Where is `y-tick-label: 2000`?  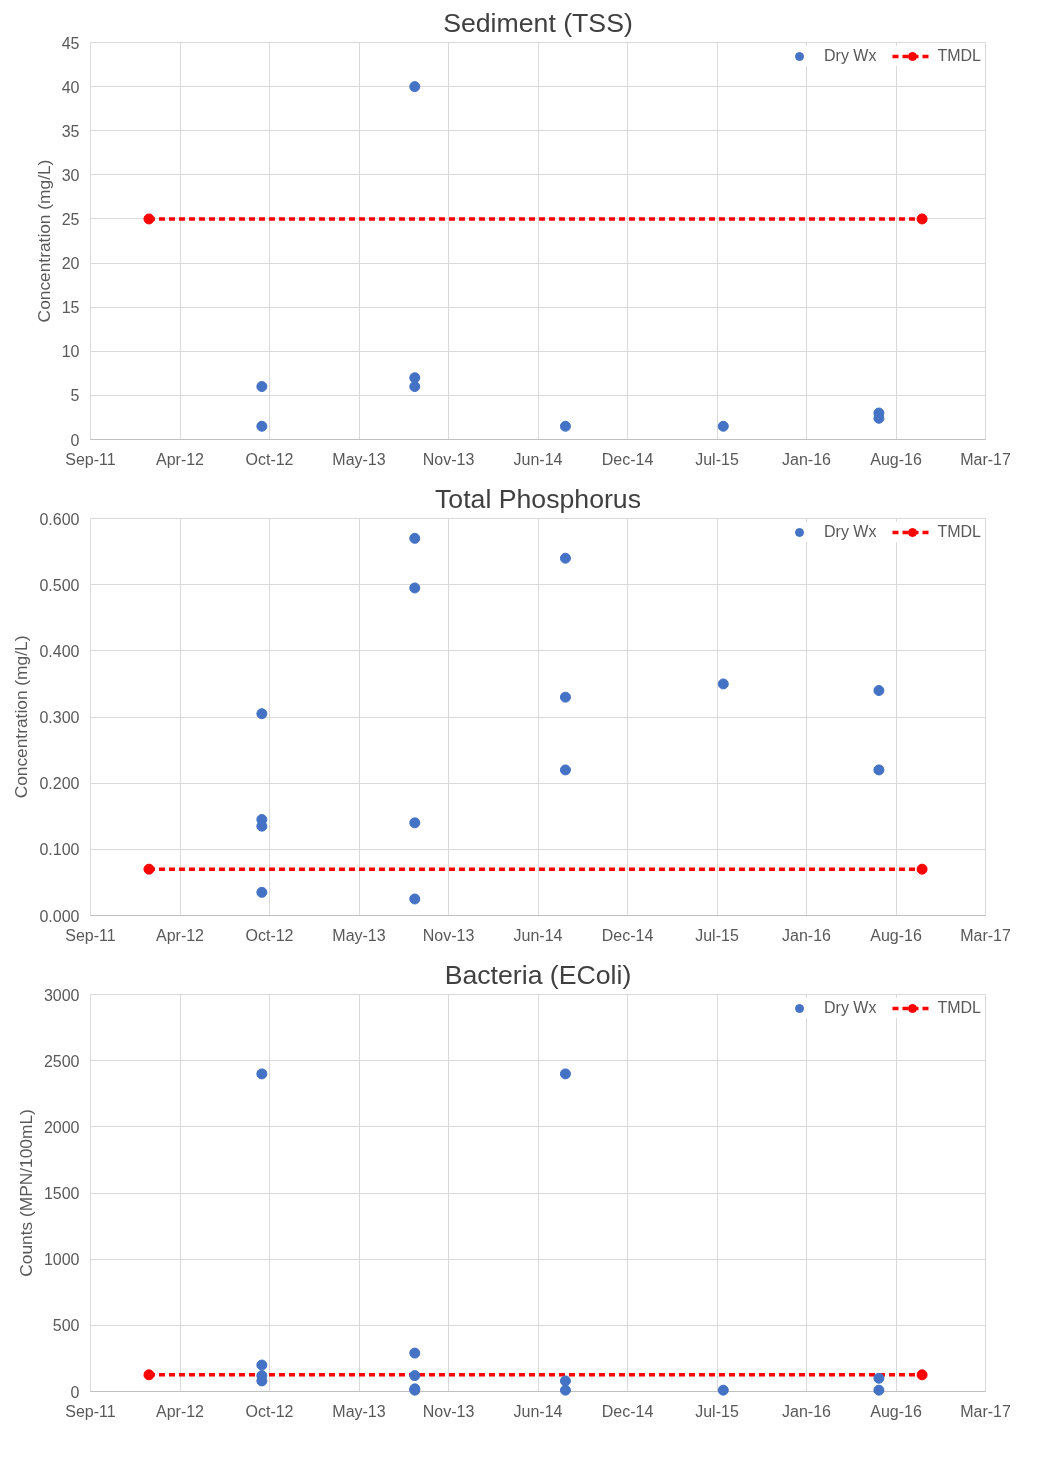 y-tick-label: 2000 is located at coordinates (61, 1127).